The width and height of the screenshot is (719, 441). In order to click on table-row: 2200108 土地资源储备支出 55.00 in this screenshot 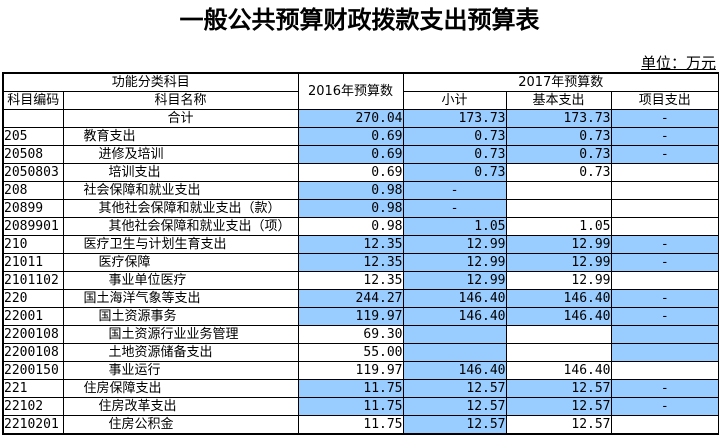, I will do `click(360, 352)`.